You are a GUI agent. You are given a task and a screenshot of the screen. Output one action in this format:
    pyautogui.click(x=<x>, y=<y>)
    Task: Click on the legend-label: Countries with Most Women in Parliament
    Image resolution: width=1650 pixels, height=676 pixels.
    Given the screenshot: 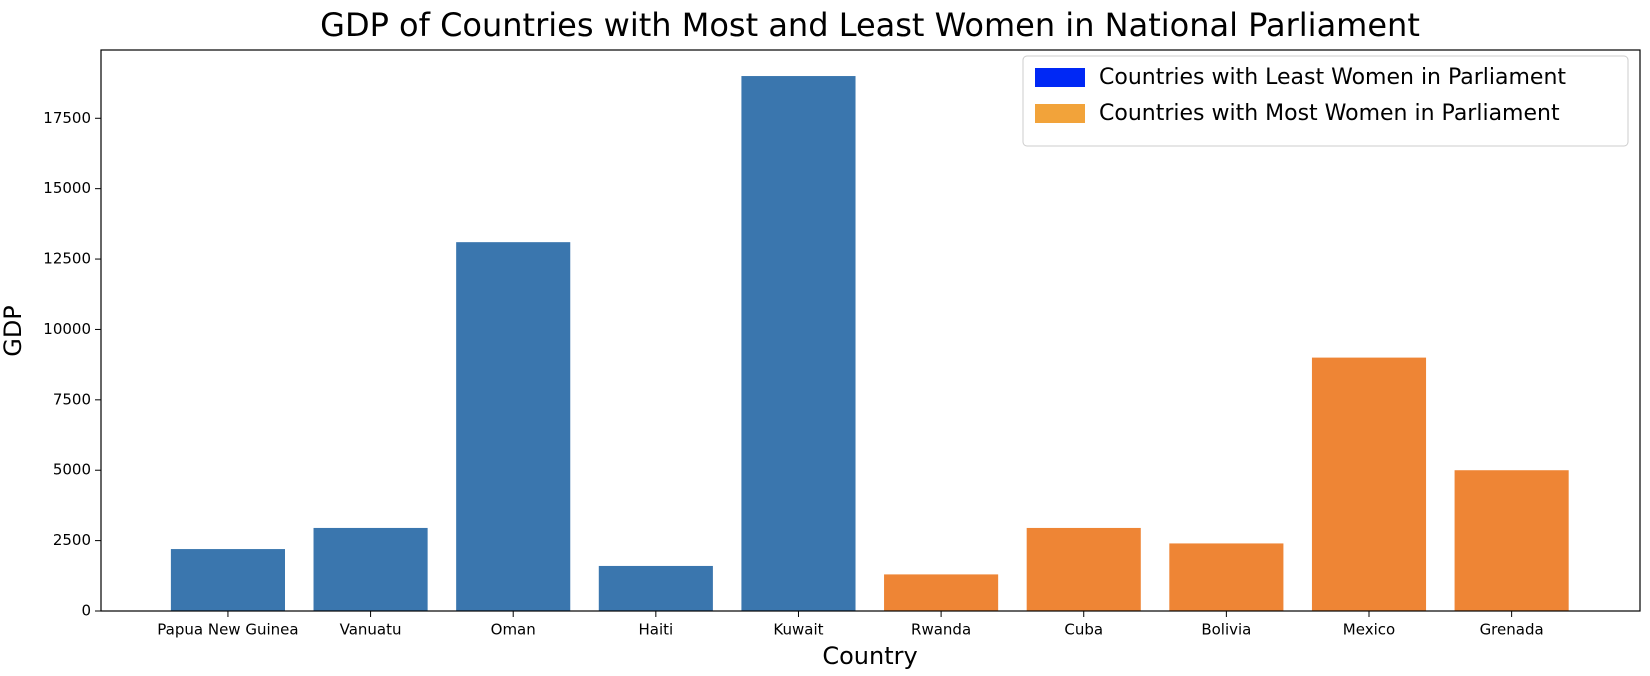 What is the action you would take?
    pyautogui.click(x=1329, y=113)
    